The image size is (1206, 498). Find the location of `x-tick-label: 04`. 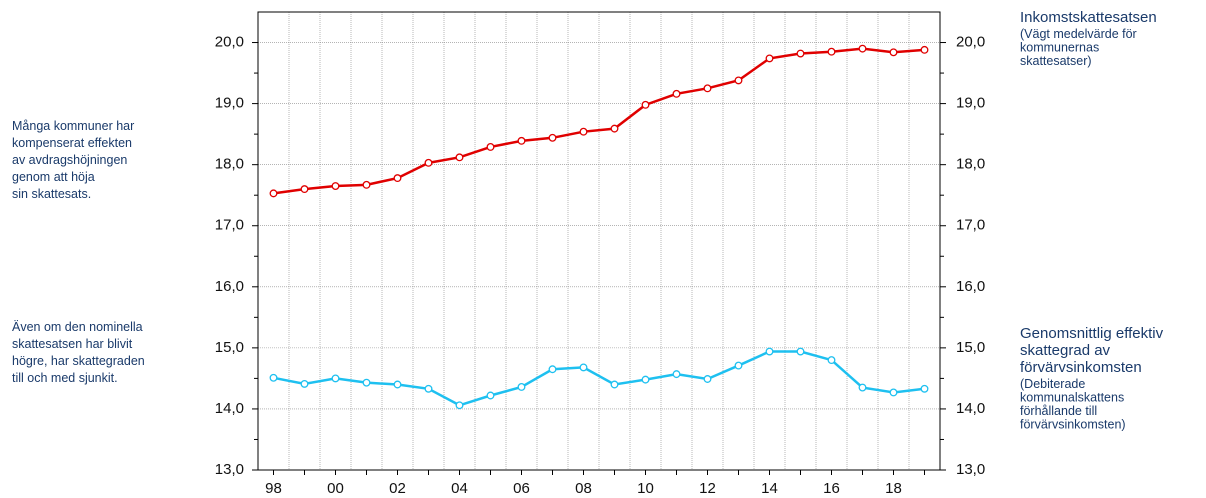

x-tick-label: 04 is located at coordinates (459, 488).